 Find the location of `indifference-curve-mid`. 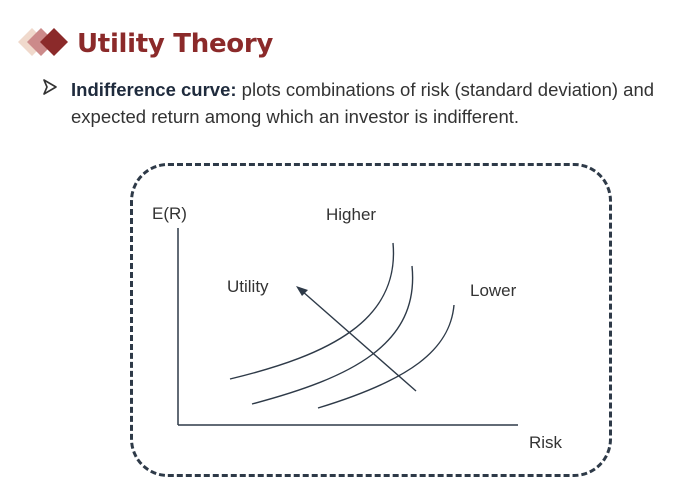

indifference-curve-mid is located at coordinates (332, 335).